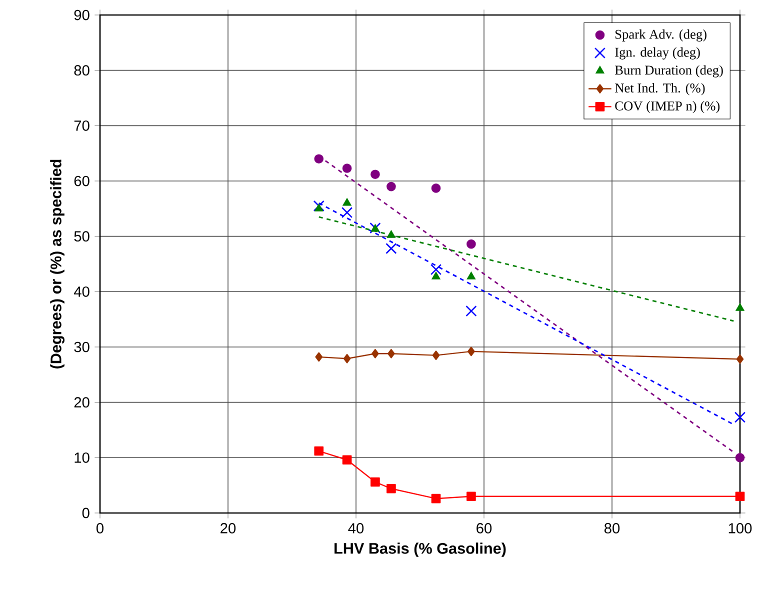 Image resolution: width=760 pixels, height=599 pixels. I want to click on legend-label: Ign. delay (deg), so click(657, 53).